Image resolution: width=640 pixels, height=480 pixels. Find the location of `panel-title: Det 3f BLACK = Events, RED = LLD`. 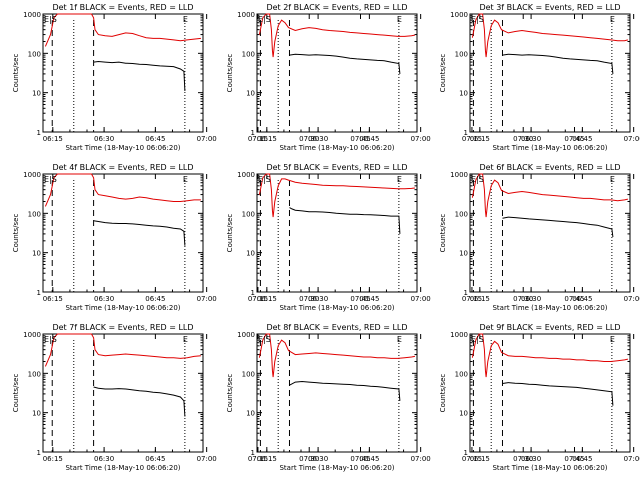

panel-title: Det 3f BLACK = Events, RED = LLD is located at coordinates (549, 7).